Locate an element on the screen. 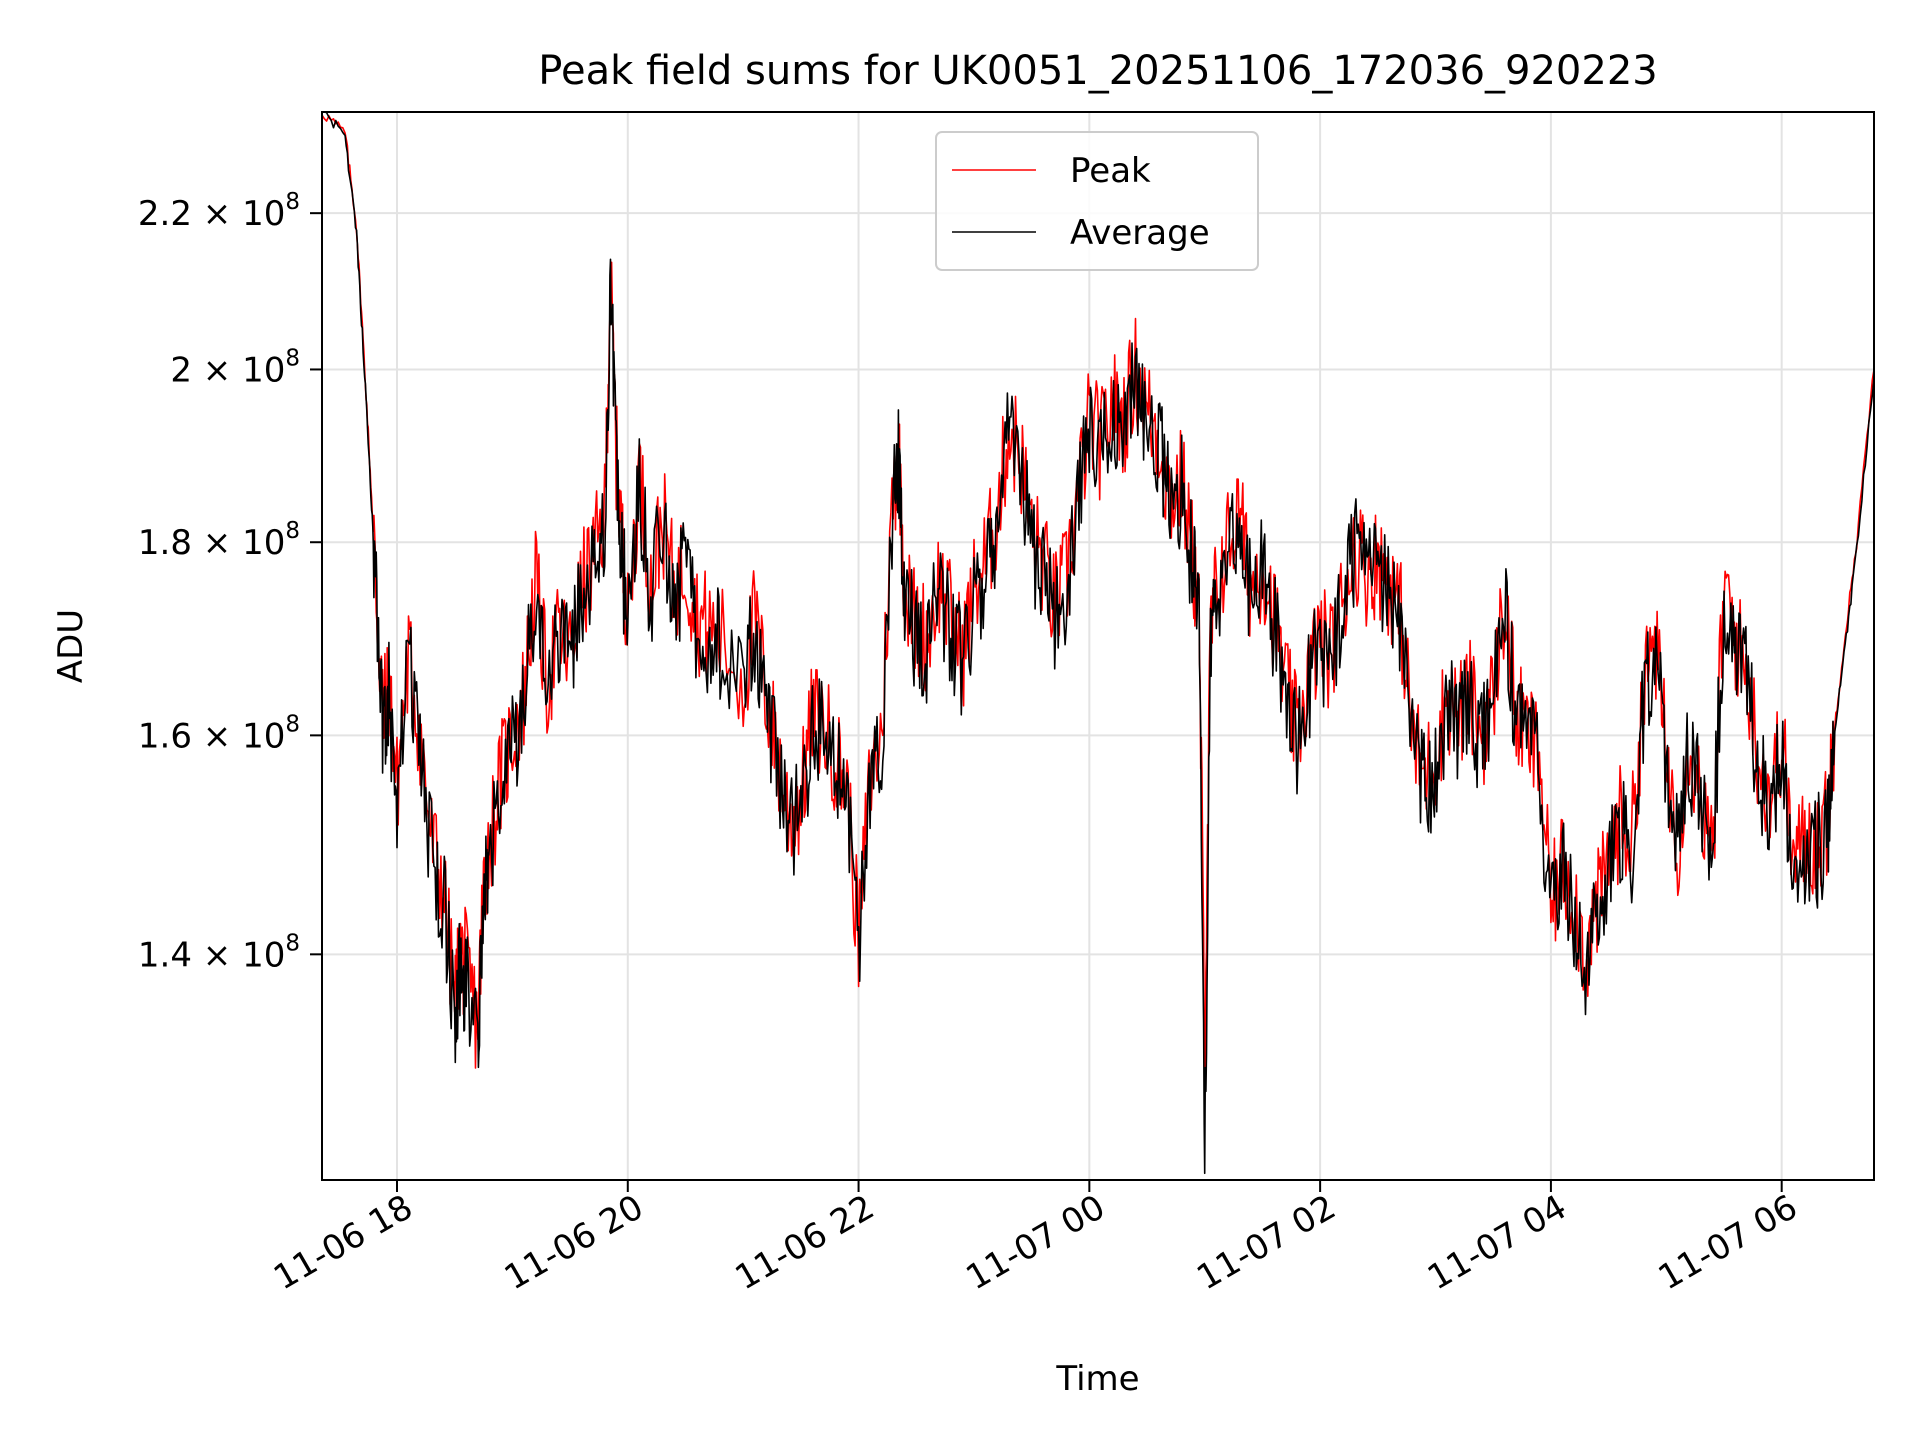  y-tick-label: 2.2 × 108 is located at coordinates (219, 211).